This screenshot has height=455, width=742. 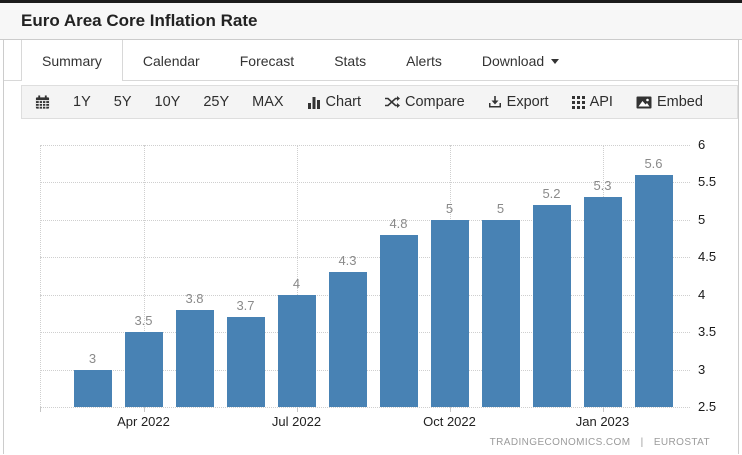 I want to click on calendar-range-button, so click(x=42, y=102).